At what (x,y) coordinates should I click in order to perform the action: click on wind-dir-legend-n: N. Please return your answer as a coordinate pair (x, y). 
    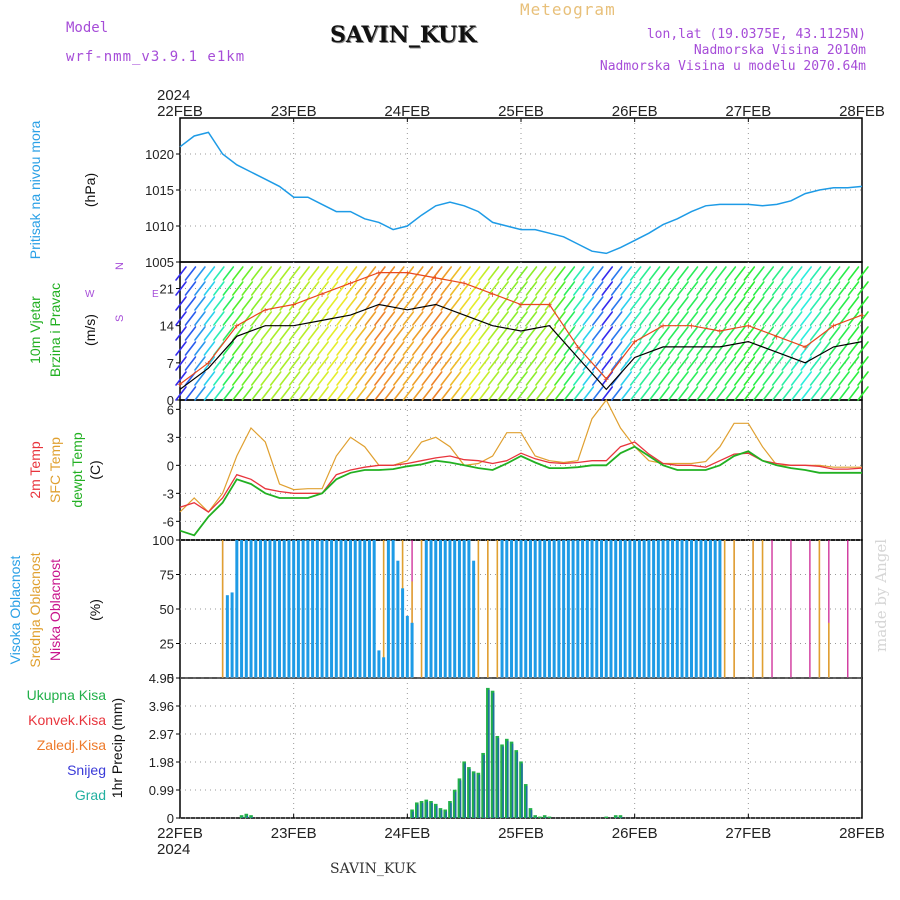
    Looking at the image, I should click on (120, 266).